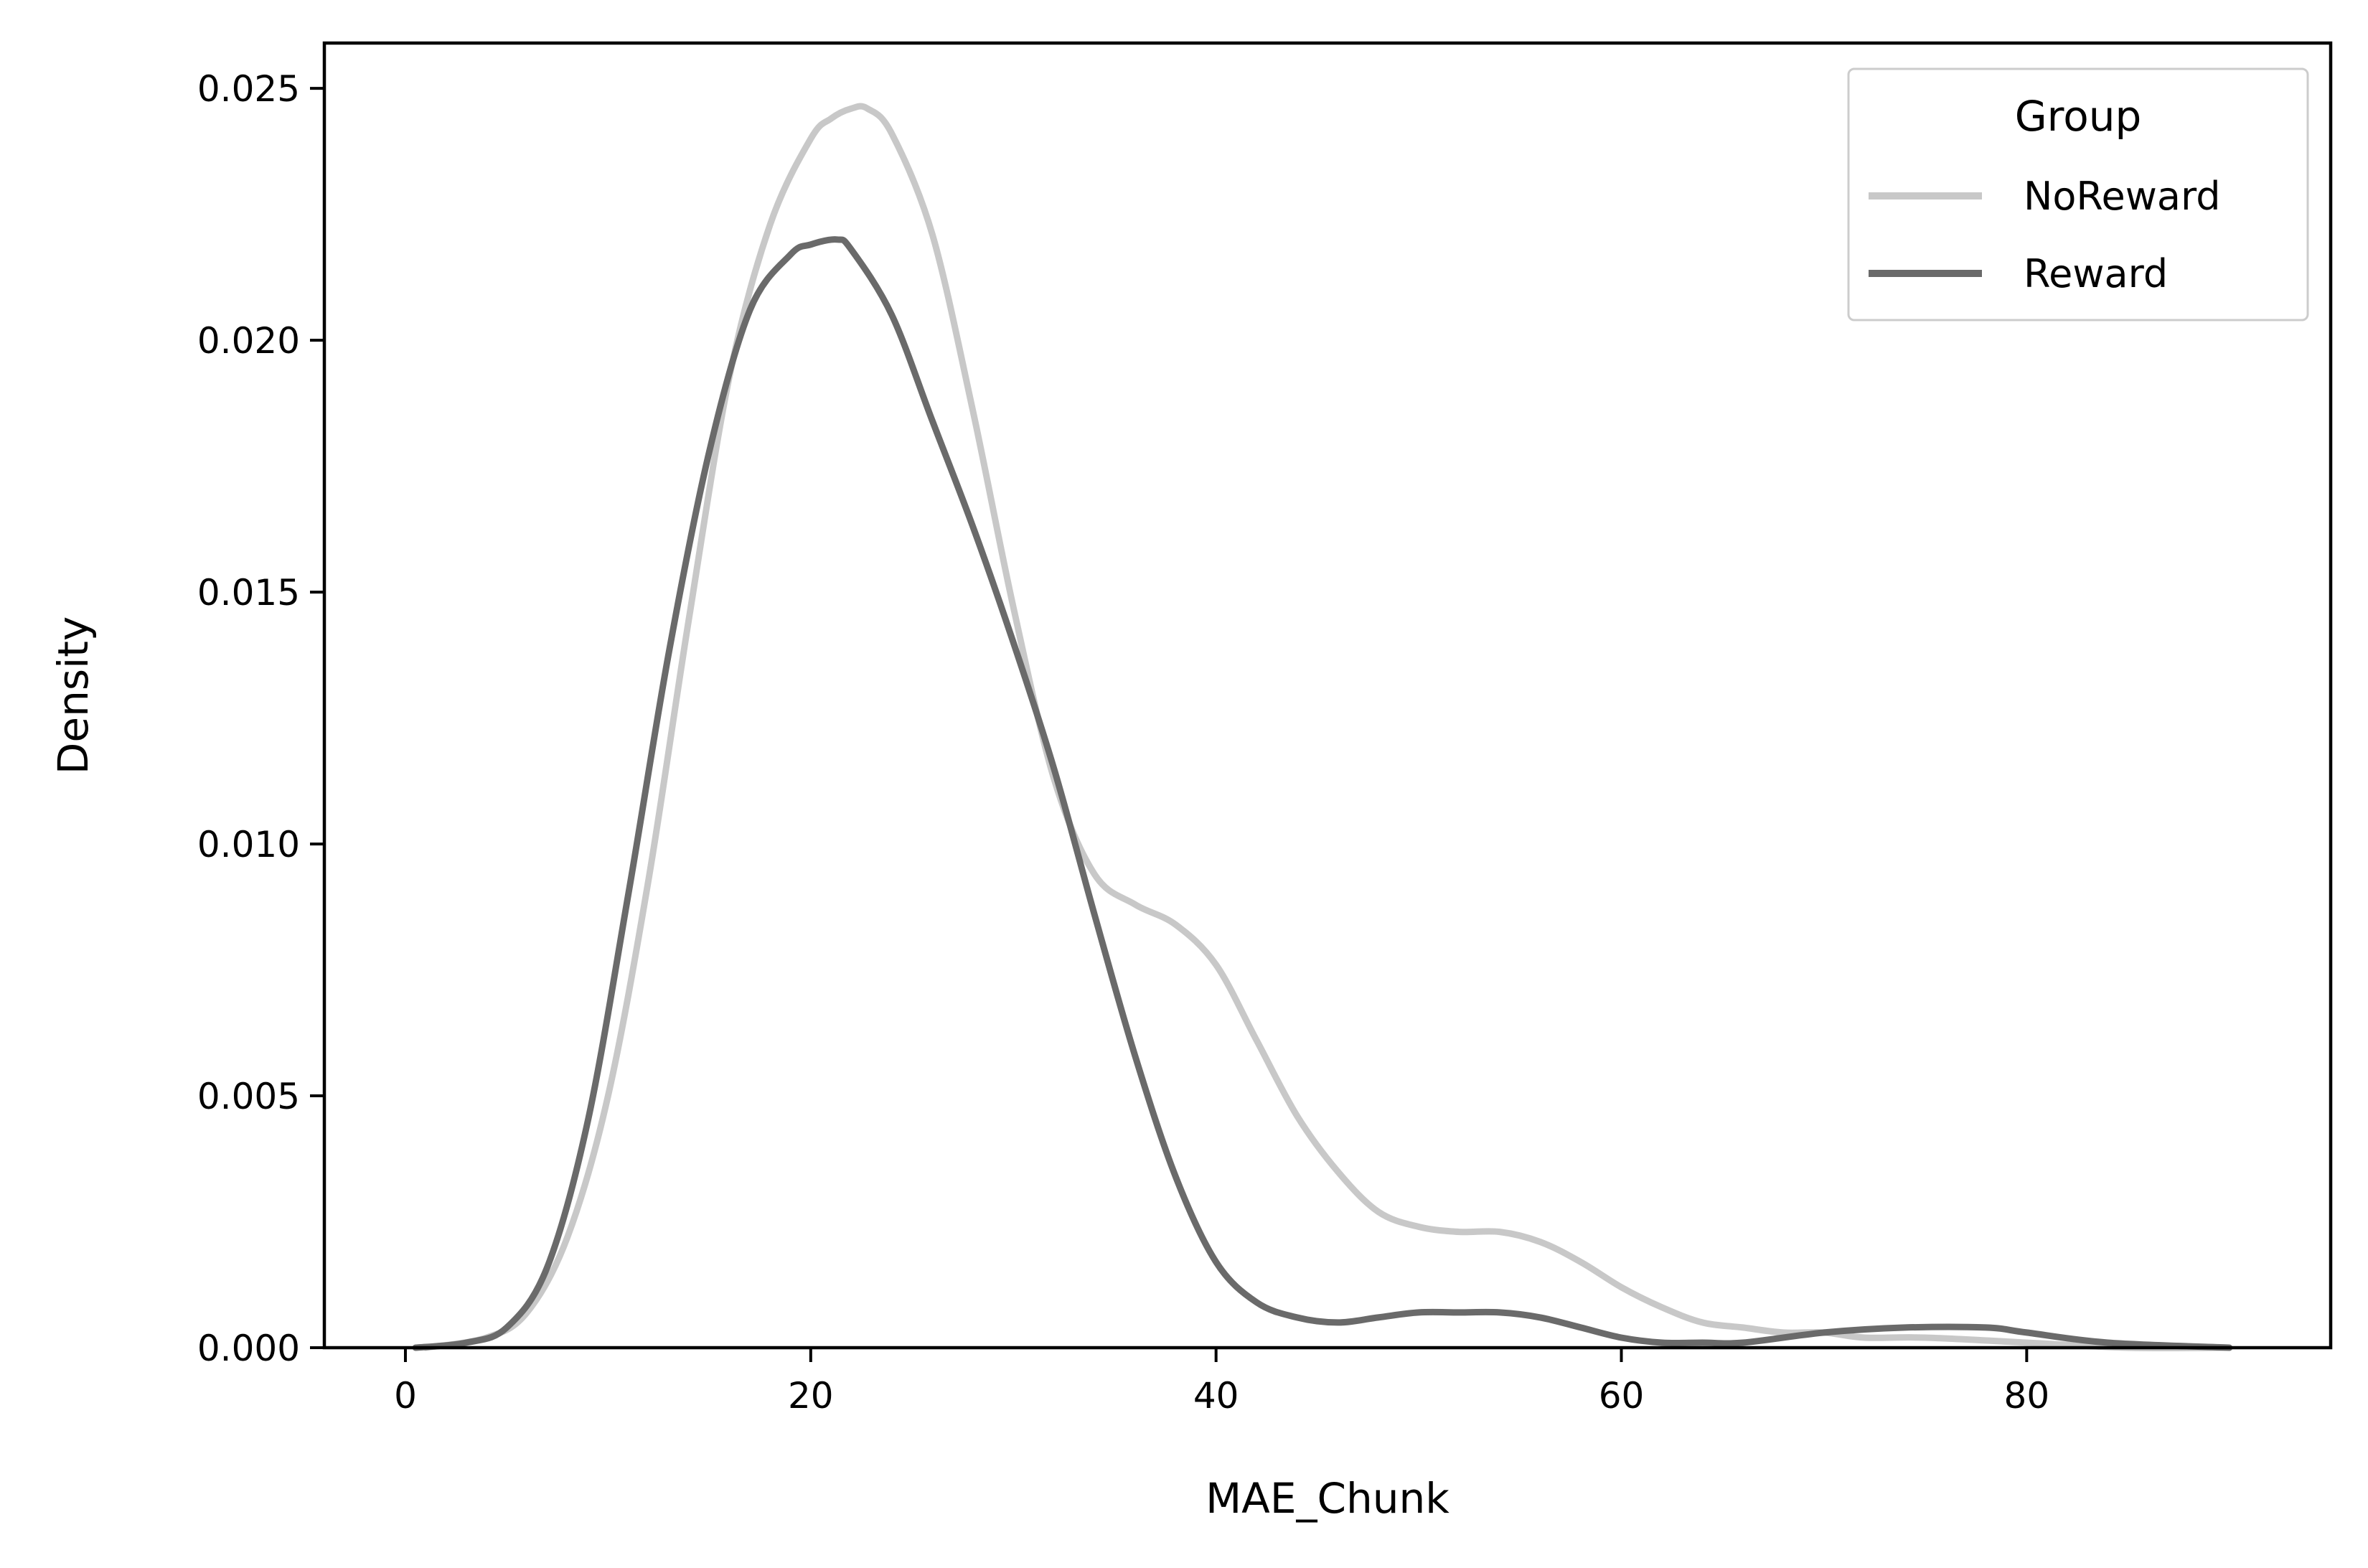 The height and width of the screenshot is (1568, 2368). I want to click on y-axis-title: Density, so click(73, 695).